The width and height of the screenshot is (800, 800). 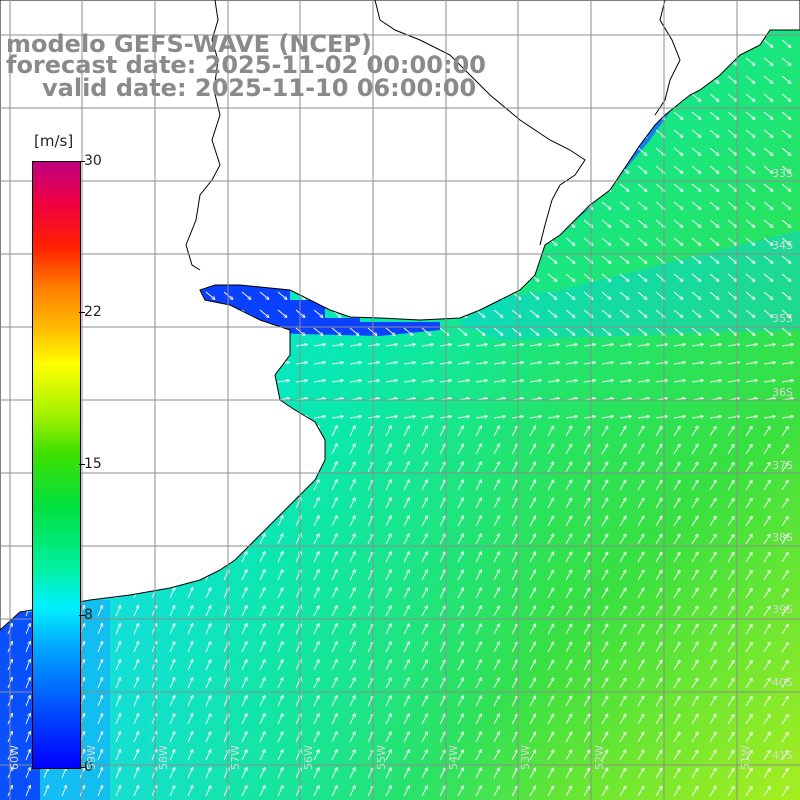 I want to click on lat-label: 36S, so click(x=782, y=392).